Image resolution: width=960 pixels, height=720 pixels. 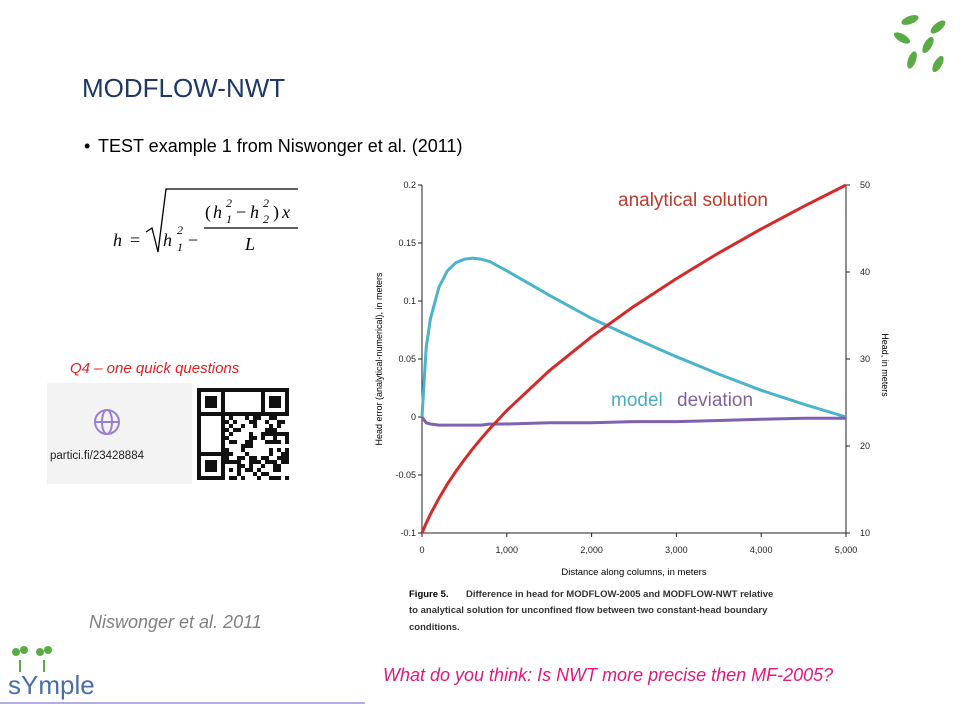 What do you see at coordinates (97, 456) in the screenshot?
I see `quiz-url: partici.fi/23428884` at bounding box center [97, 456].